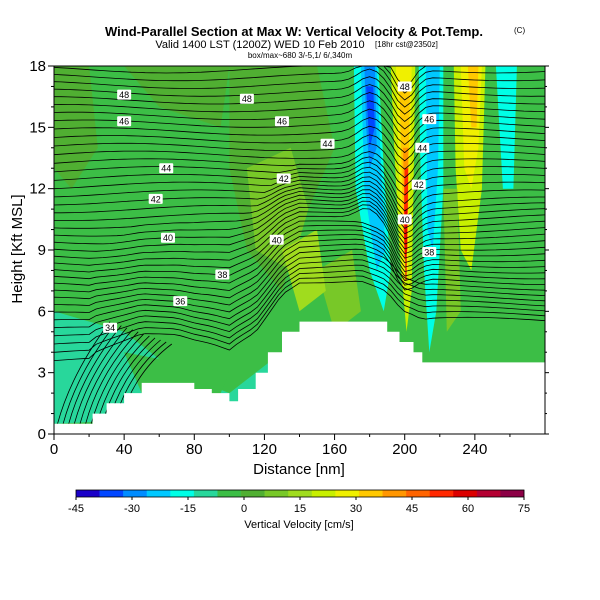 The width and height of the screenshot is (600, 600). Describe the element at coordinates (54, 449) in the screenshot. I see `x-tick-label: 0` at that location.